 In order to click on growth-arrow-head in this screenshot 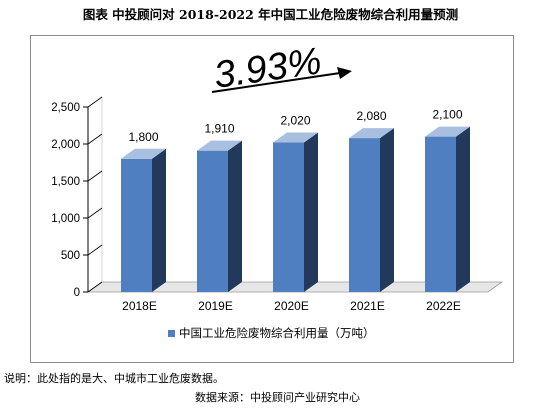, I will do `click(344, 73)`.